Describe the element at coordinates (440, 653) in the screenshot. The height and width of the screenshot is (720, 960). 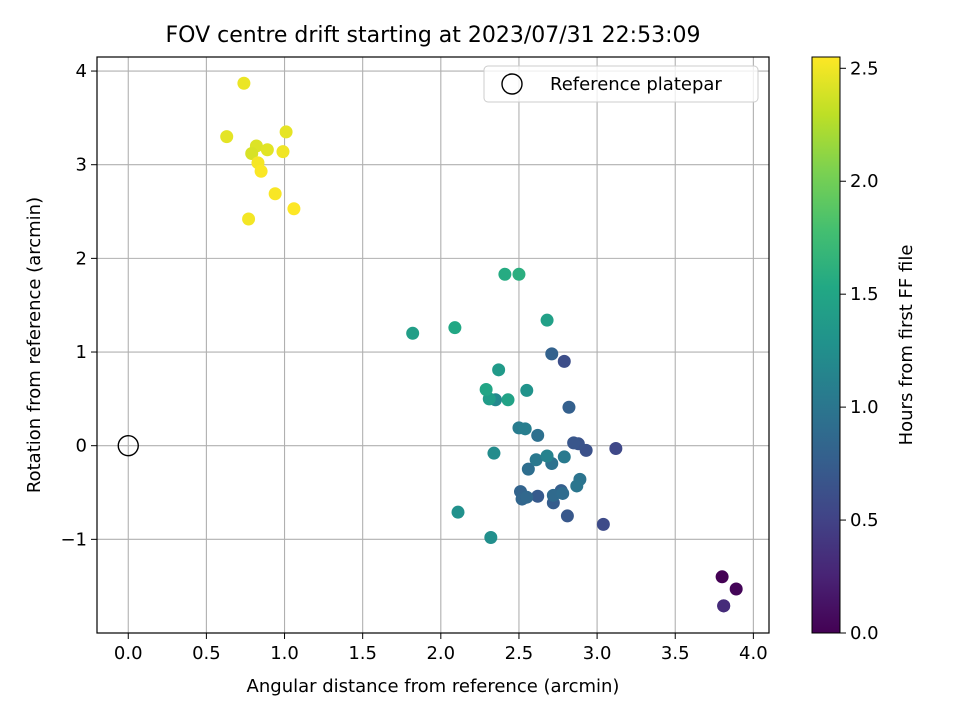
I see `x-tick-label: 2.0` at that location.